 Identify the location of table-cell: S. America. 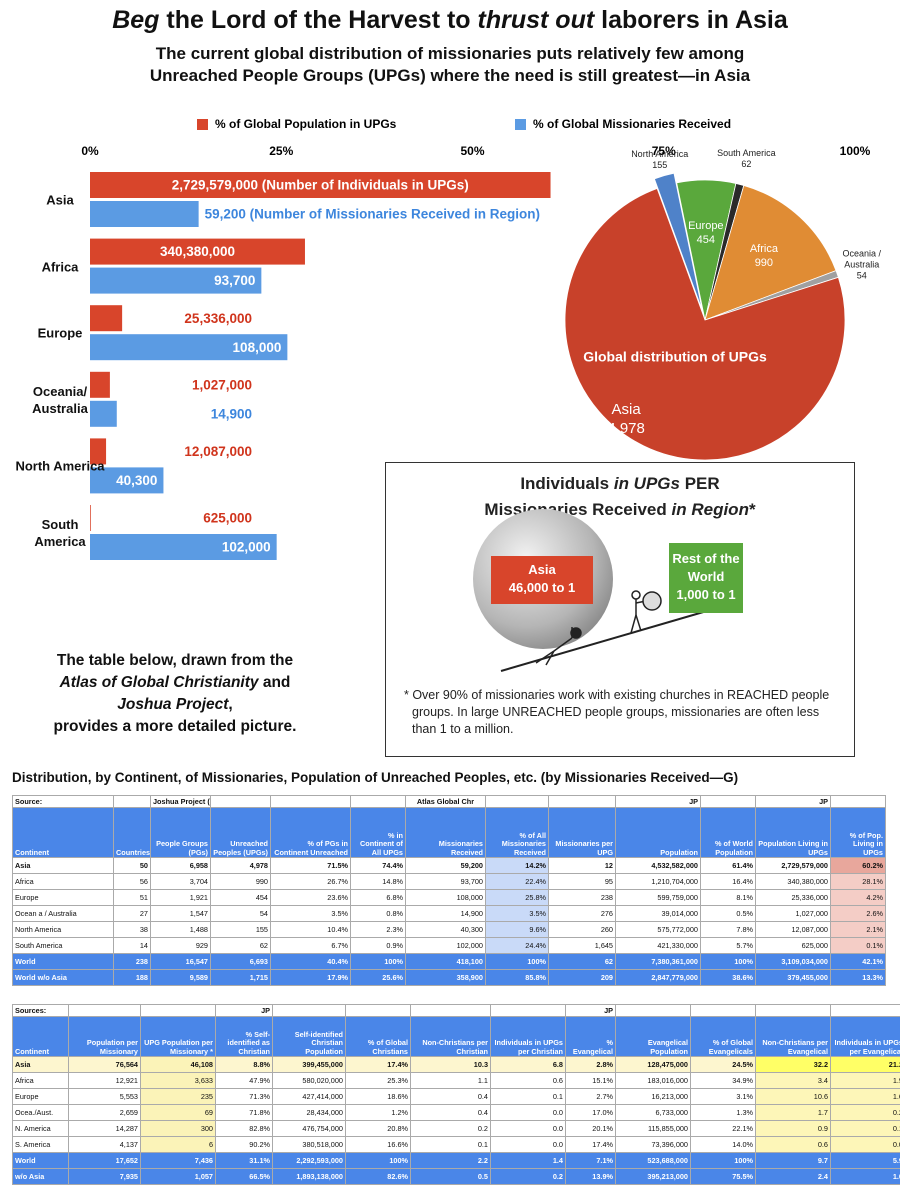
(40, 1144).